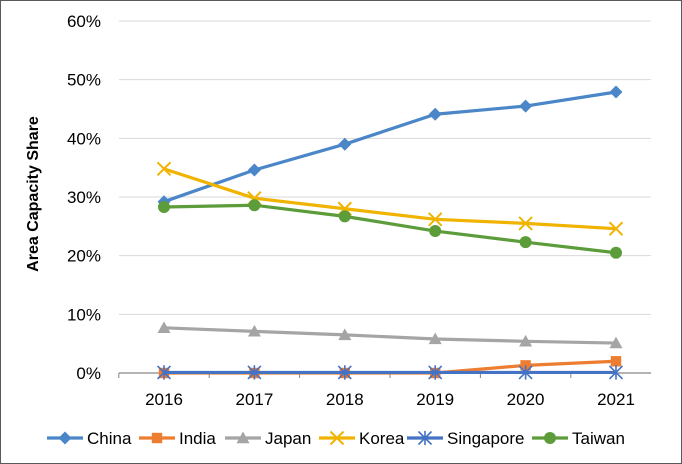 The image size is (682, 464). I want to click on y-tick-label: 0%, so click(88, 373).